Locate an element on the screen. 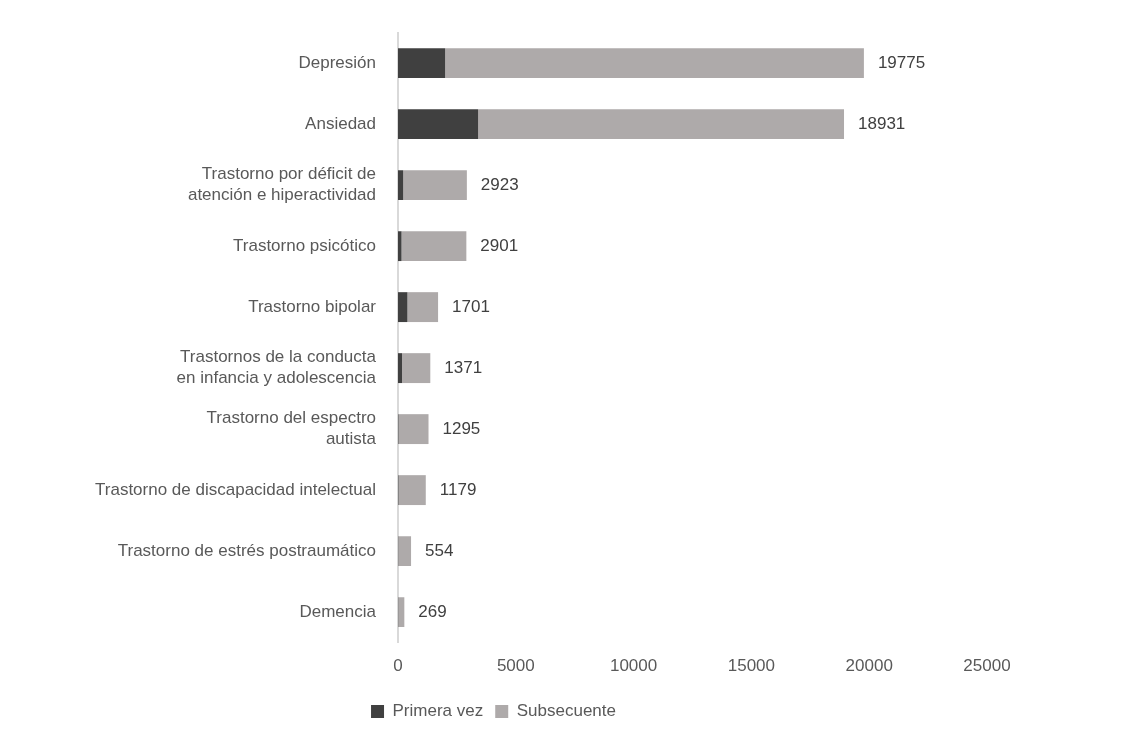 This screenshot has height=736, width=1143. total-label: 554 is located at coordinates (439, 550).